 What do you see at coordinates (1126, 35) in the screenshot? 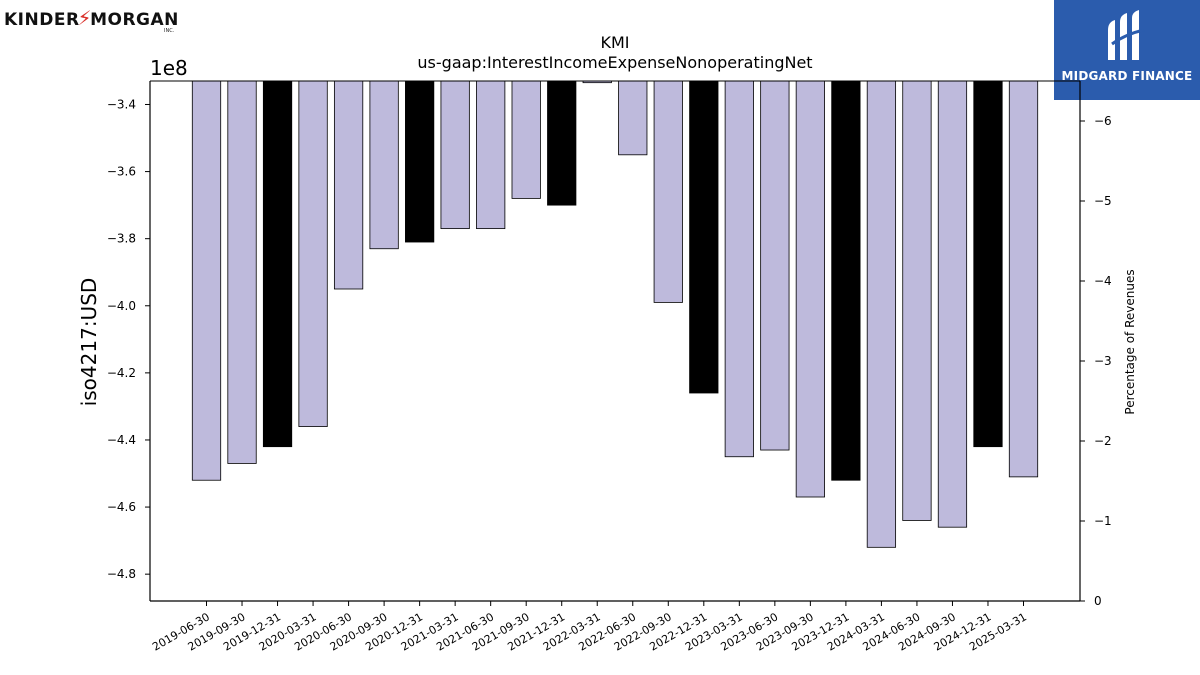
I see `midgard-logo-icon` at bounding box center [1126, 35].